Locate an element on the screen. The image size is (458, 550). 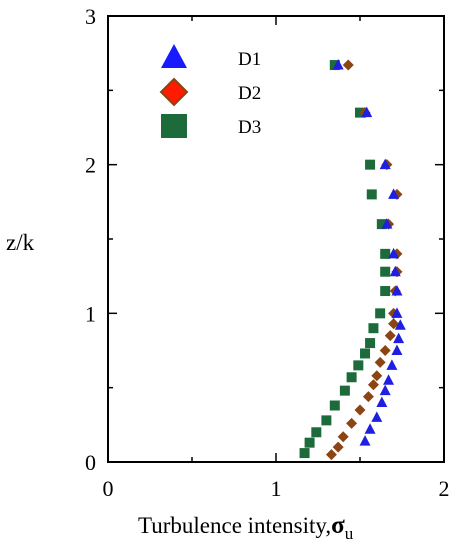
series-d2 is located at coordinates (364, 260).